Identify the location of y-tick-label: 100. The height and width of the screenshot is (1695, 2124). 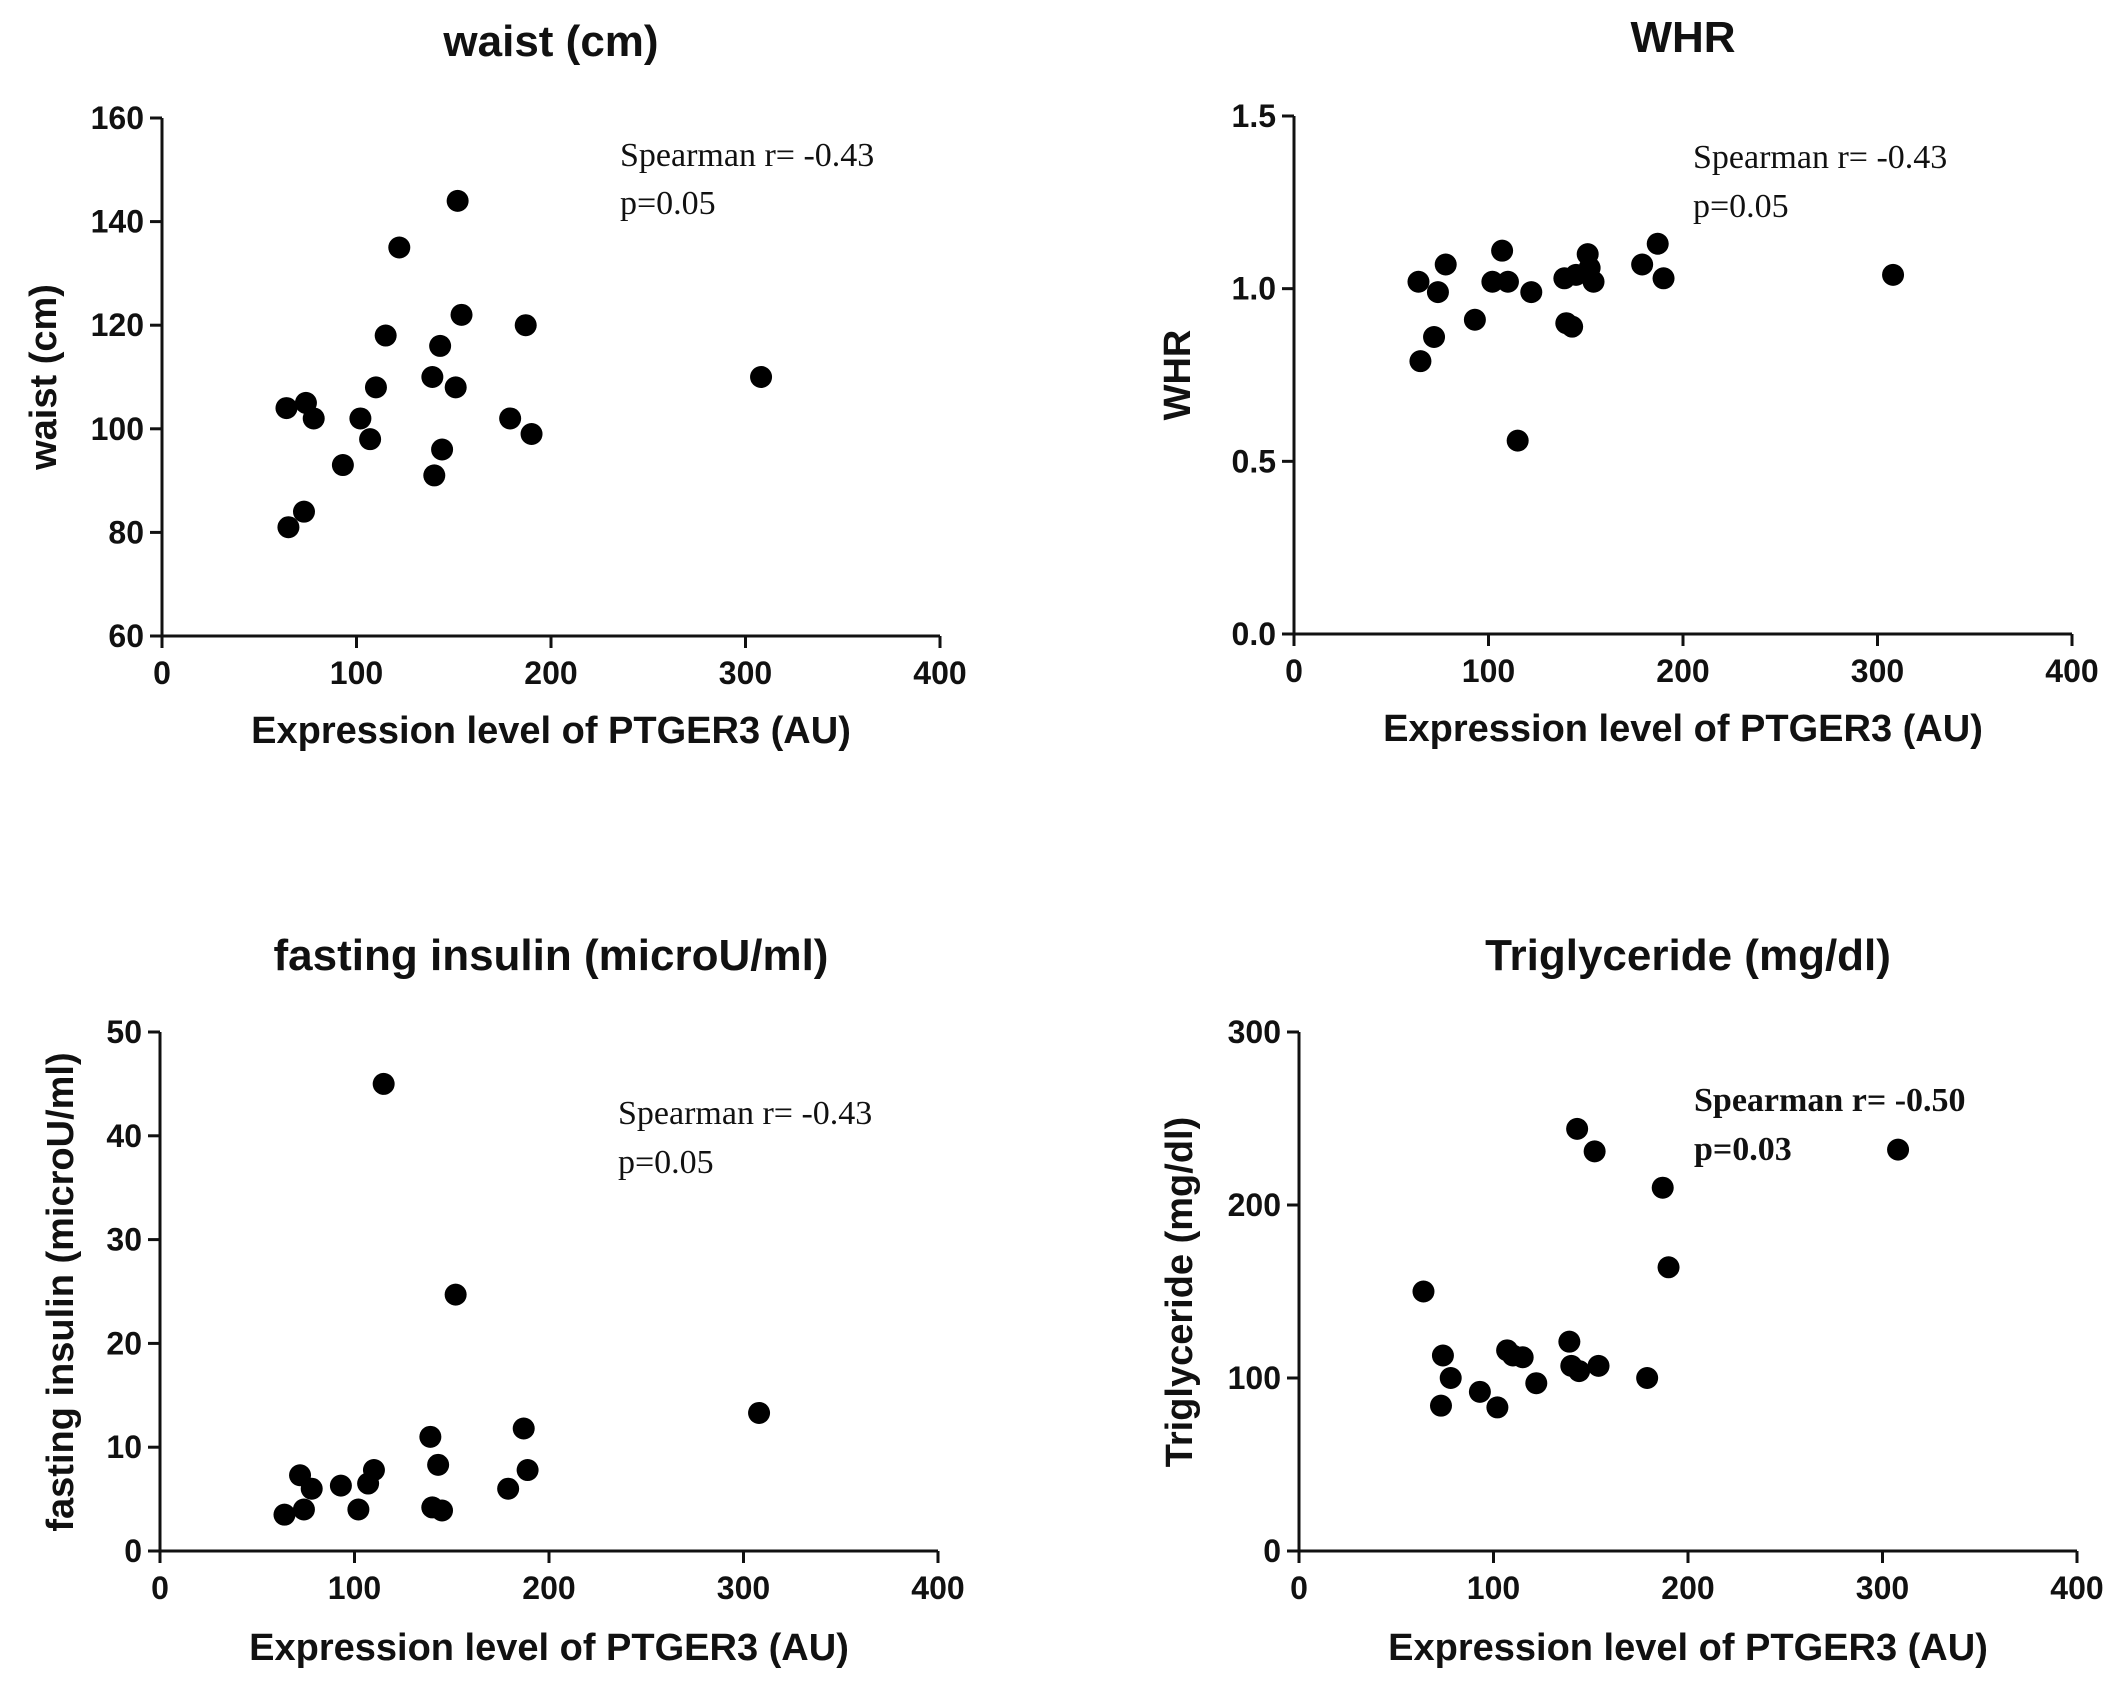
(117, 429).